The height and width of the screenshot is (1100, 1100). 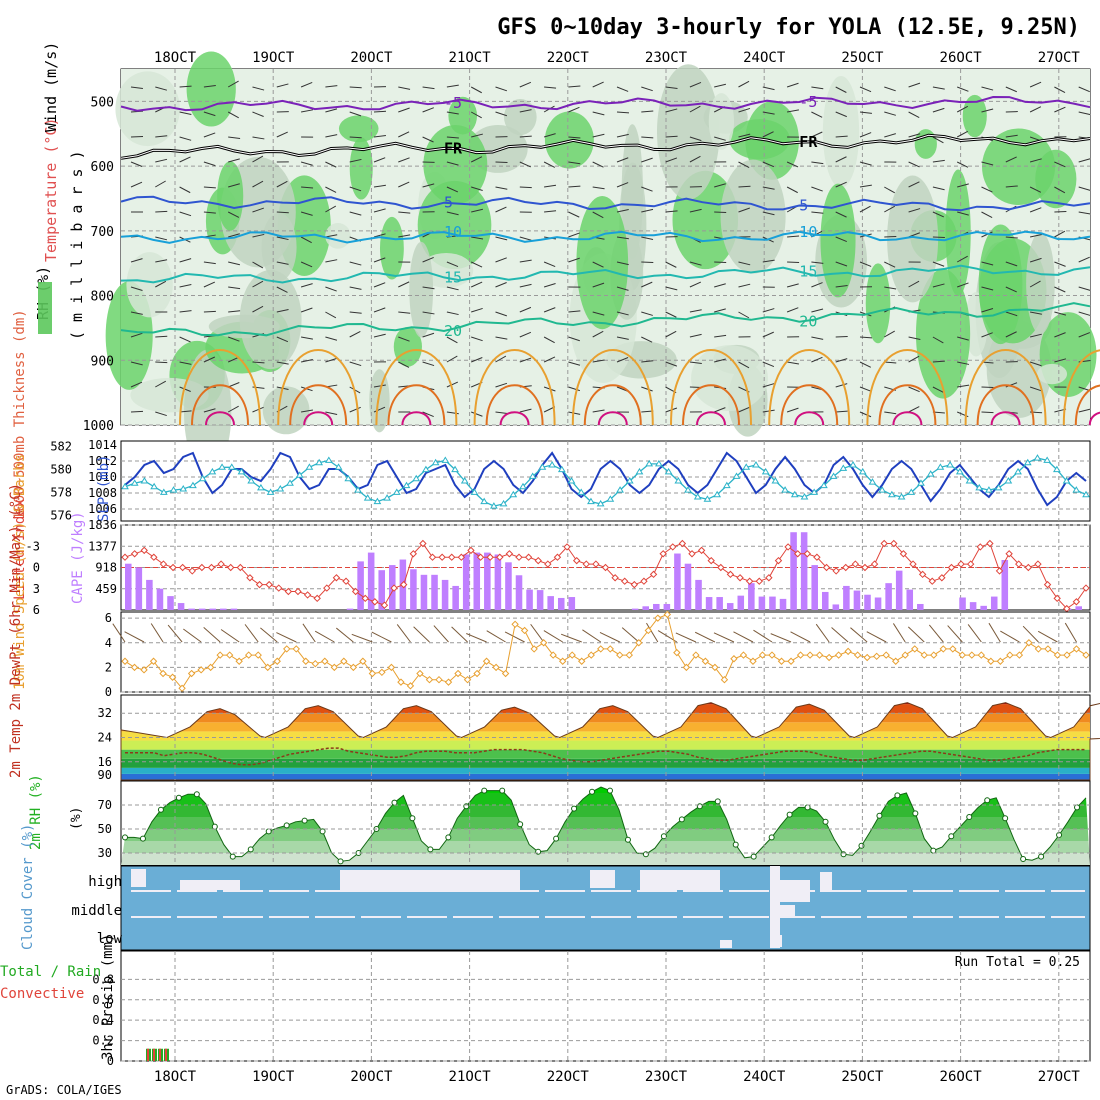 I want to click on isotherm-line, so click(x=605, y=319).